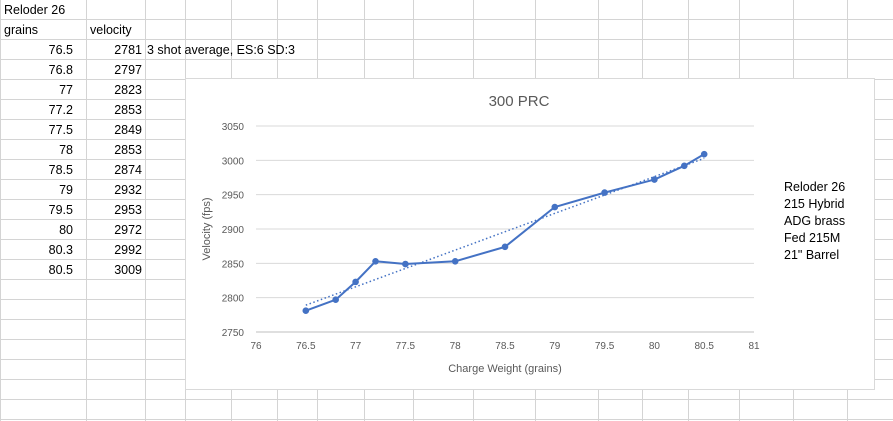 The image size is (893, 421). Describe the element at coordinates (128, 250) in the screenshot. I see `cell-velocity: 2992` at that location.